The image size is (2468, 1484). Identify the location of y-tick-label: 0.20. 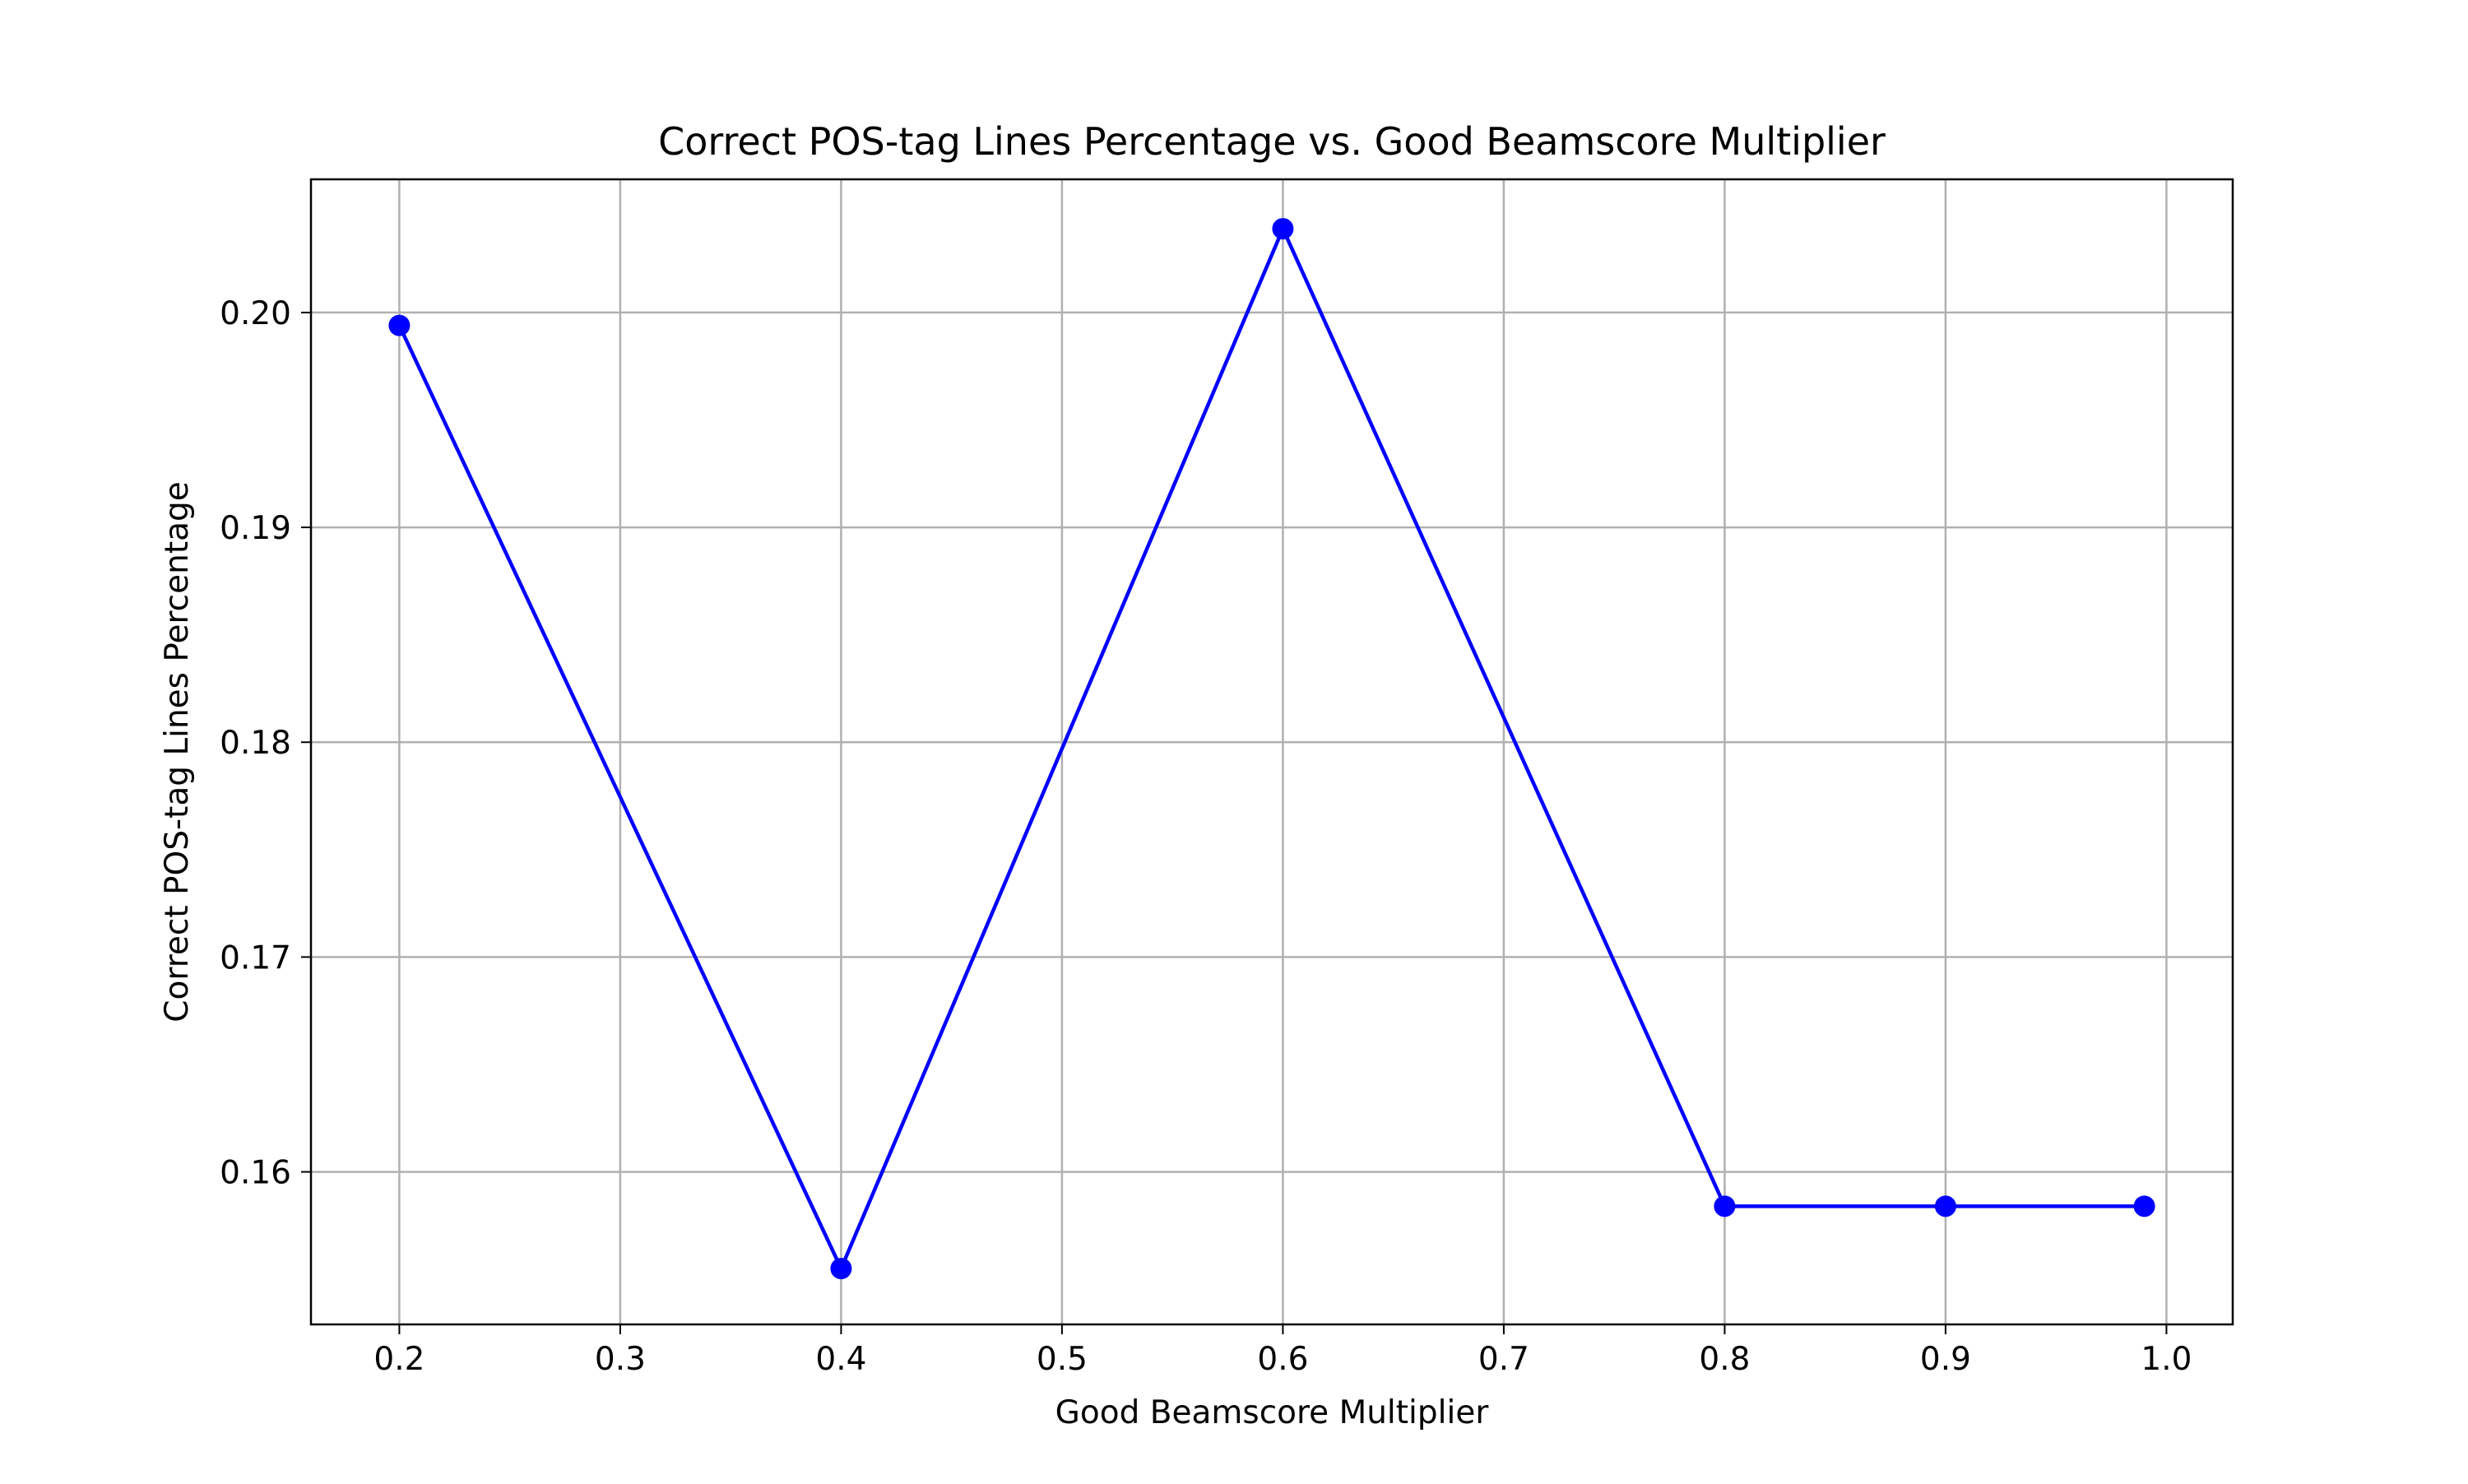
(255, 313).